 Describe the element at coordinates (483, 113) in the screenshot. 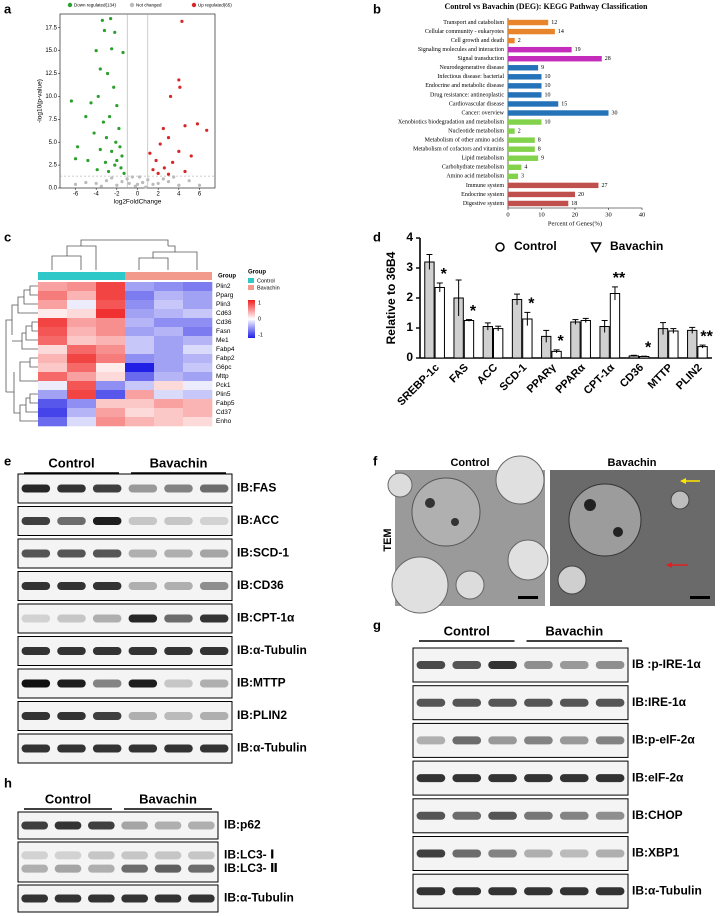

I see `category-label: Cancer: overview` at that location.